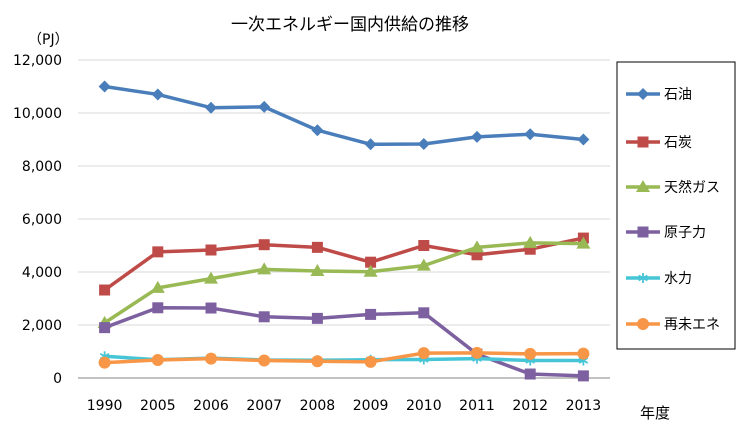 This screenshot has width=744, height=431. I want to click on x-tick-label: 2007, so click(264, 406).